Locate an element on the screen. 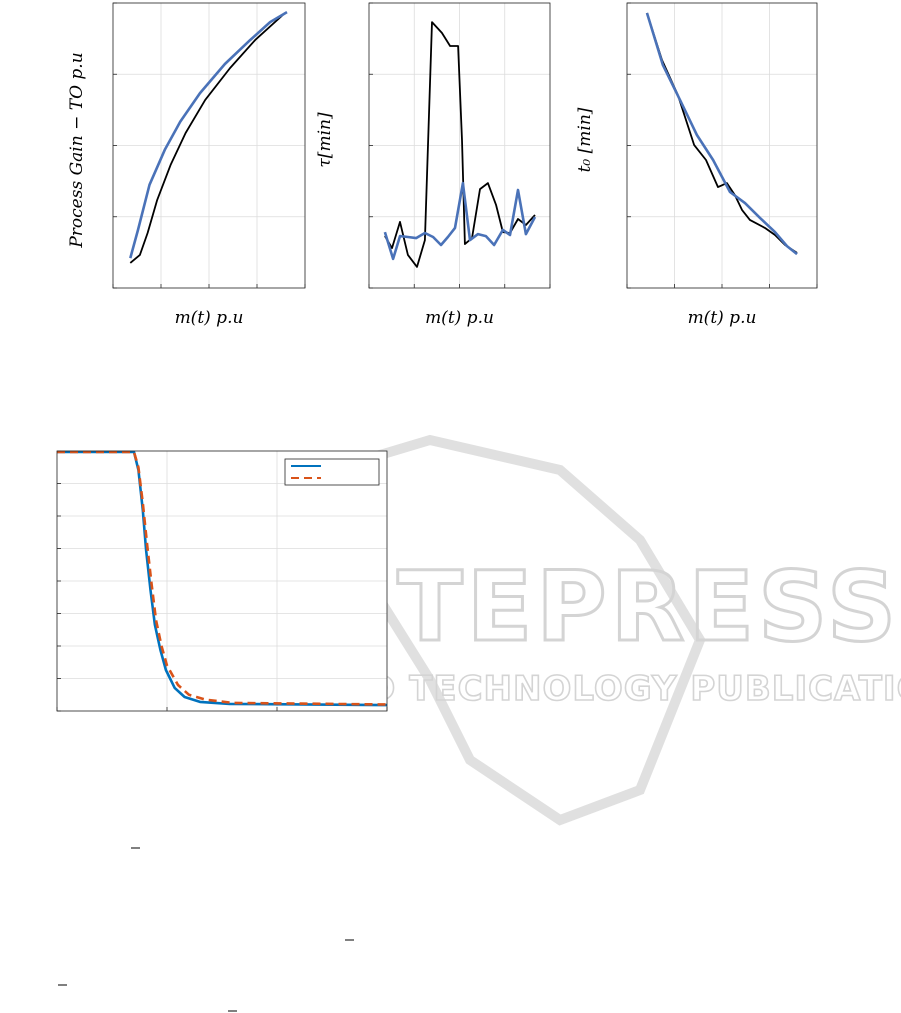  chart: m(t) p.u τ[min] is located at coordinates (433, 165).